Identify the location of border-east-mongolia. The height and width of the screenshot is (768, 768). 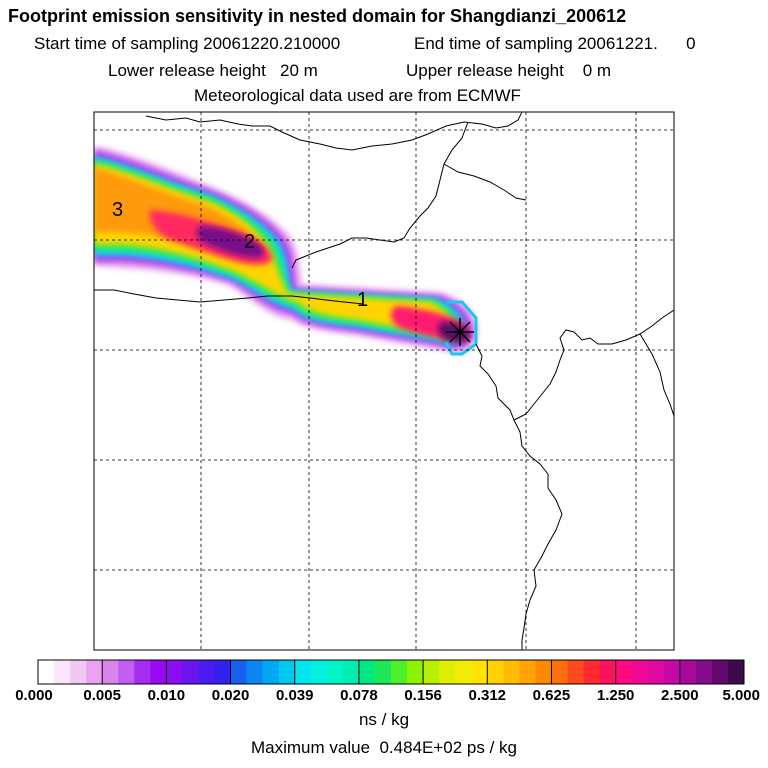
(380, 195).